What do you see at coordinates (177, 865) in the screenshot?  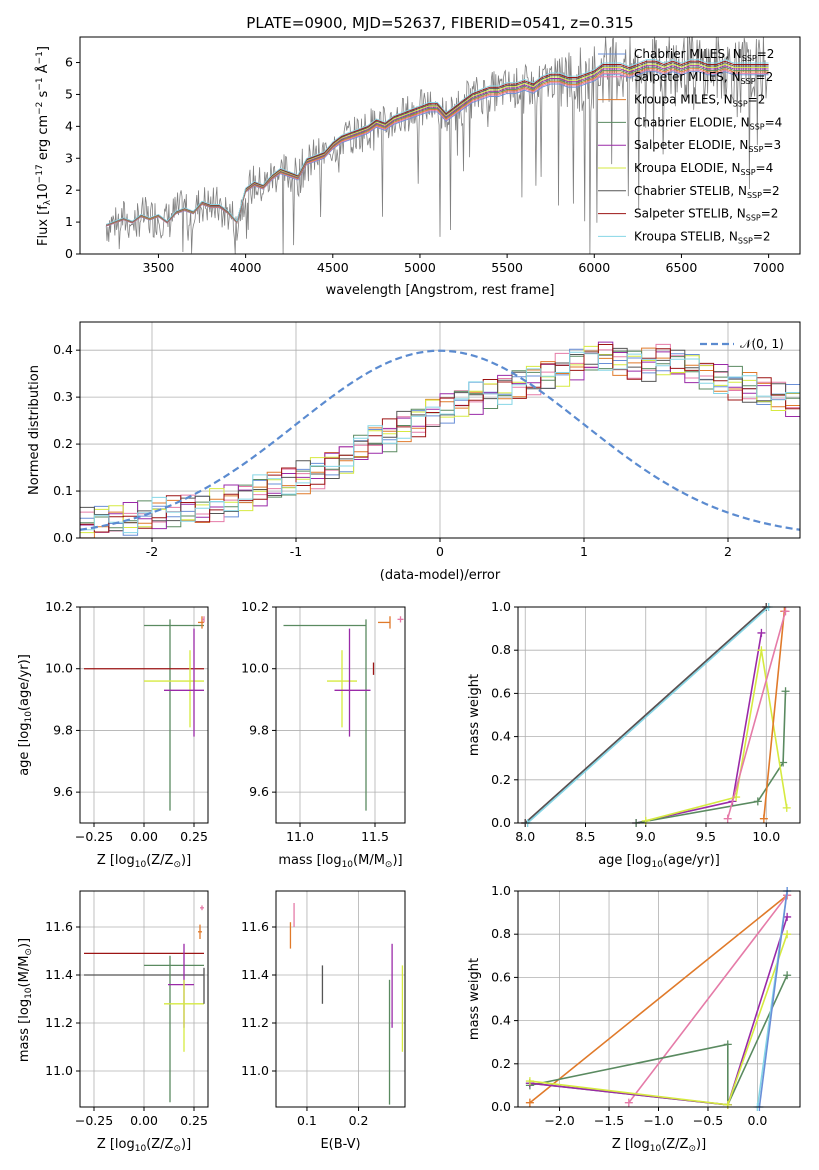 I see `age-vs-Z-xlabel-part: ⊙` at bounding box center [177, 865].